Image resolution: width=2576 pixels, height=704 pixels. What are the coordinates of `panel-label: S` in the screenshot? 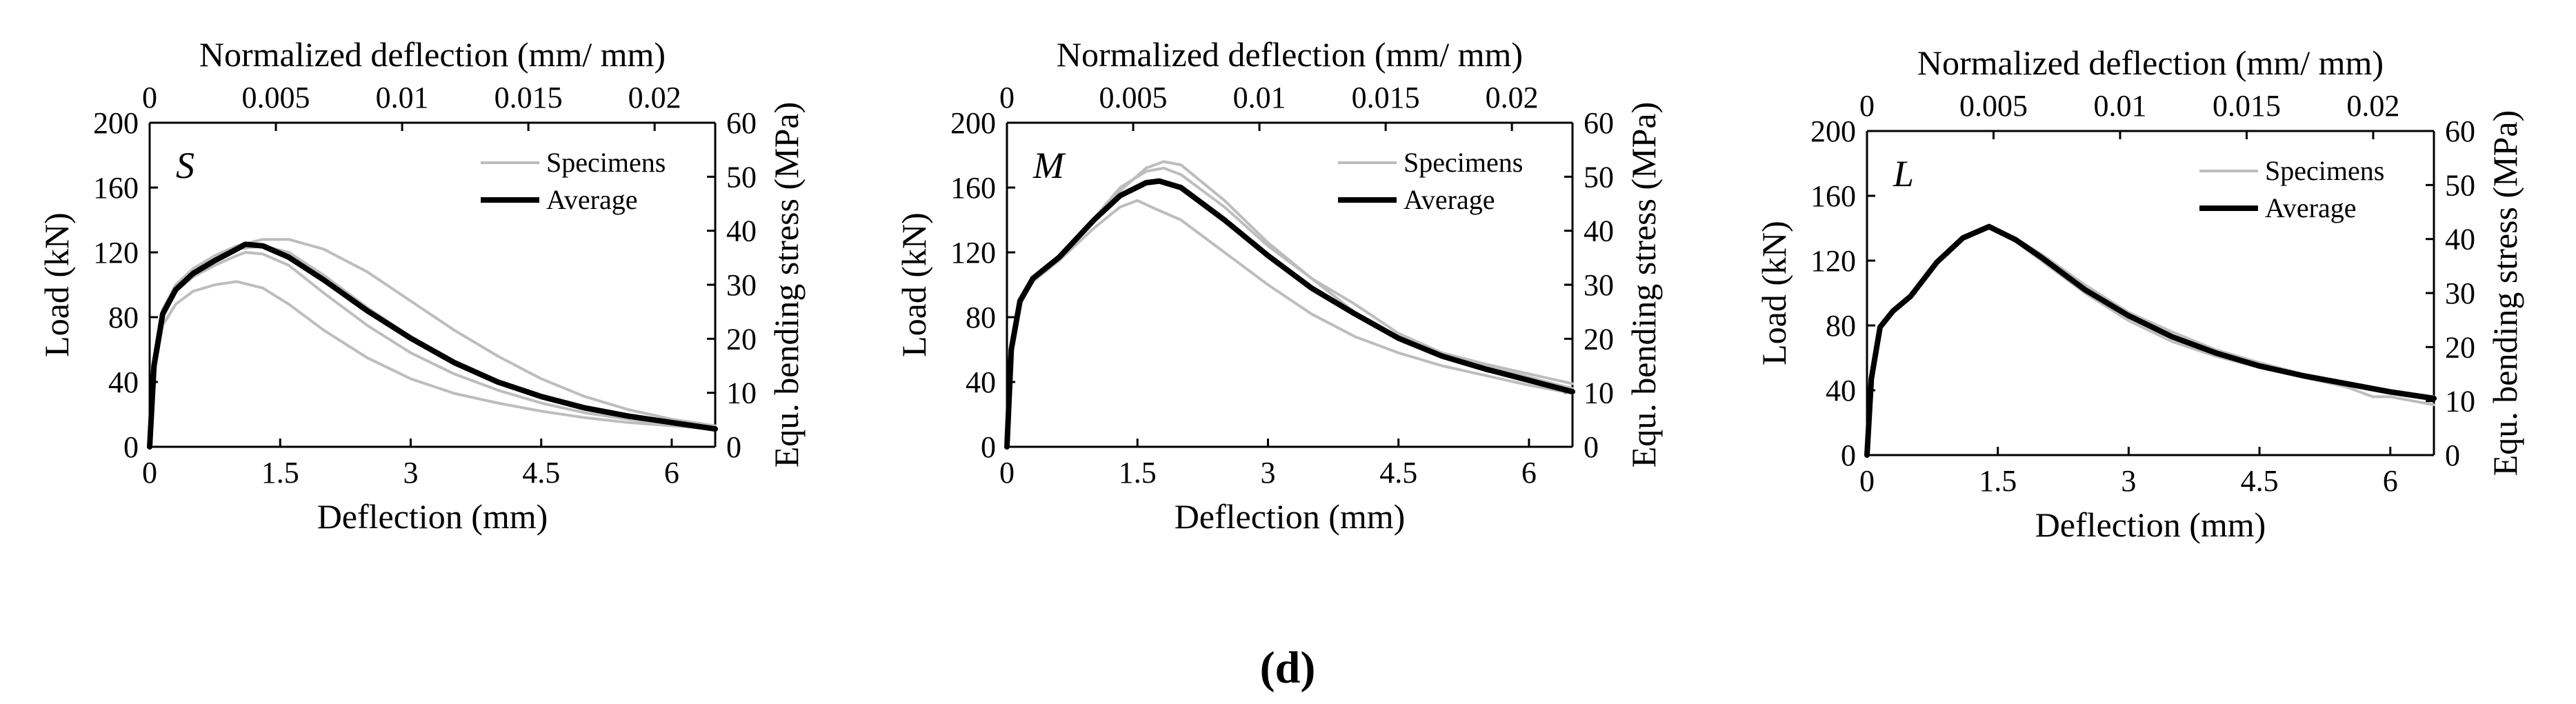 It's located at (185, 165).